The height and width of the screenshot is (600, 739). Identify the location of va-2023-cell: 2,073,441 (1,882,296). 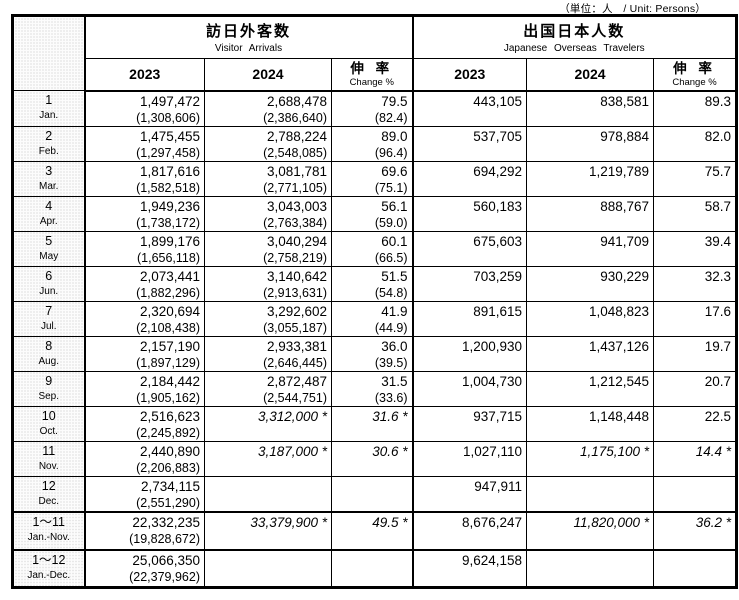
(144, 283).